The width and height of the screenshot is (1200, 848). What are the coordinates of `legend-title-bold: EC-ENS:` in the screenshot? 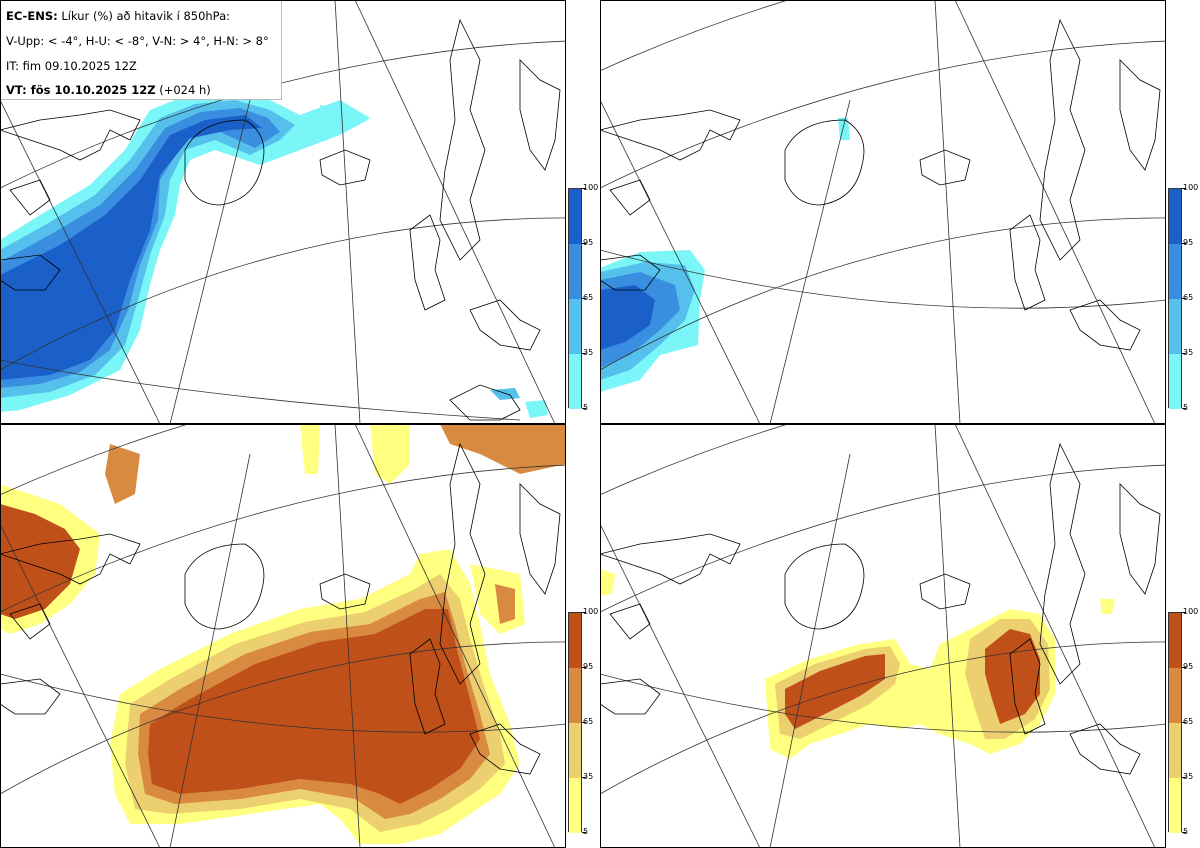 It's located at (32, 16).